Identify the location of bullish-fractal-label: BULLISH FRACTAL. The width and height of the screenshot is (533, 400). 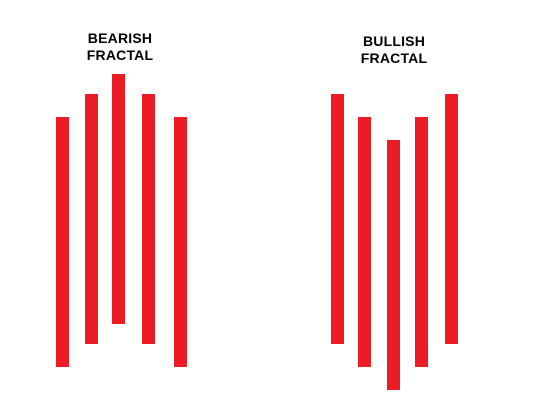
(394, 50).